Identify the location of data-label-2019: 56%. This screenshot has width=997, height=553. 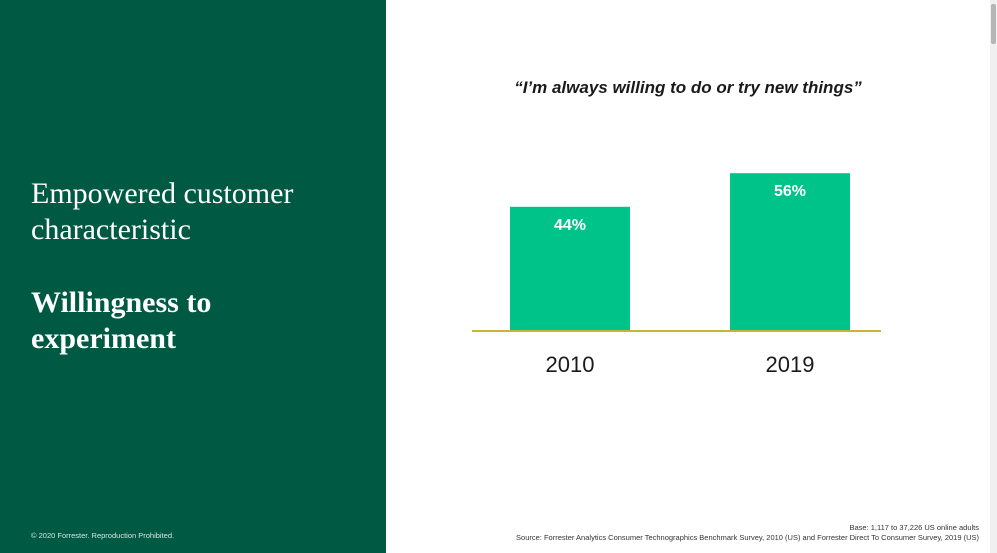
(790, 191).